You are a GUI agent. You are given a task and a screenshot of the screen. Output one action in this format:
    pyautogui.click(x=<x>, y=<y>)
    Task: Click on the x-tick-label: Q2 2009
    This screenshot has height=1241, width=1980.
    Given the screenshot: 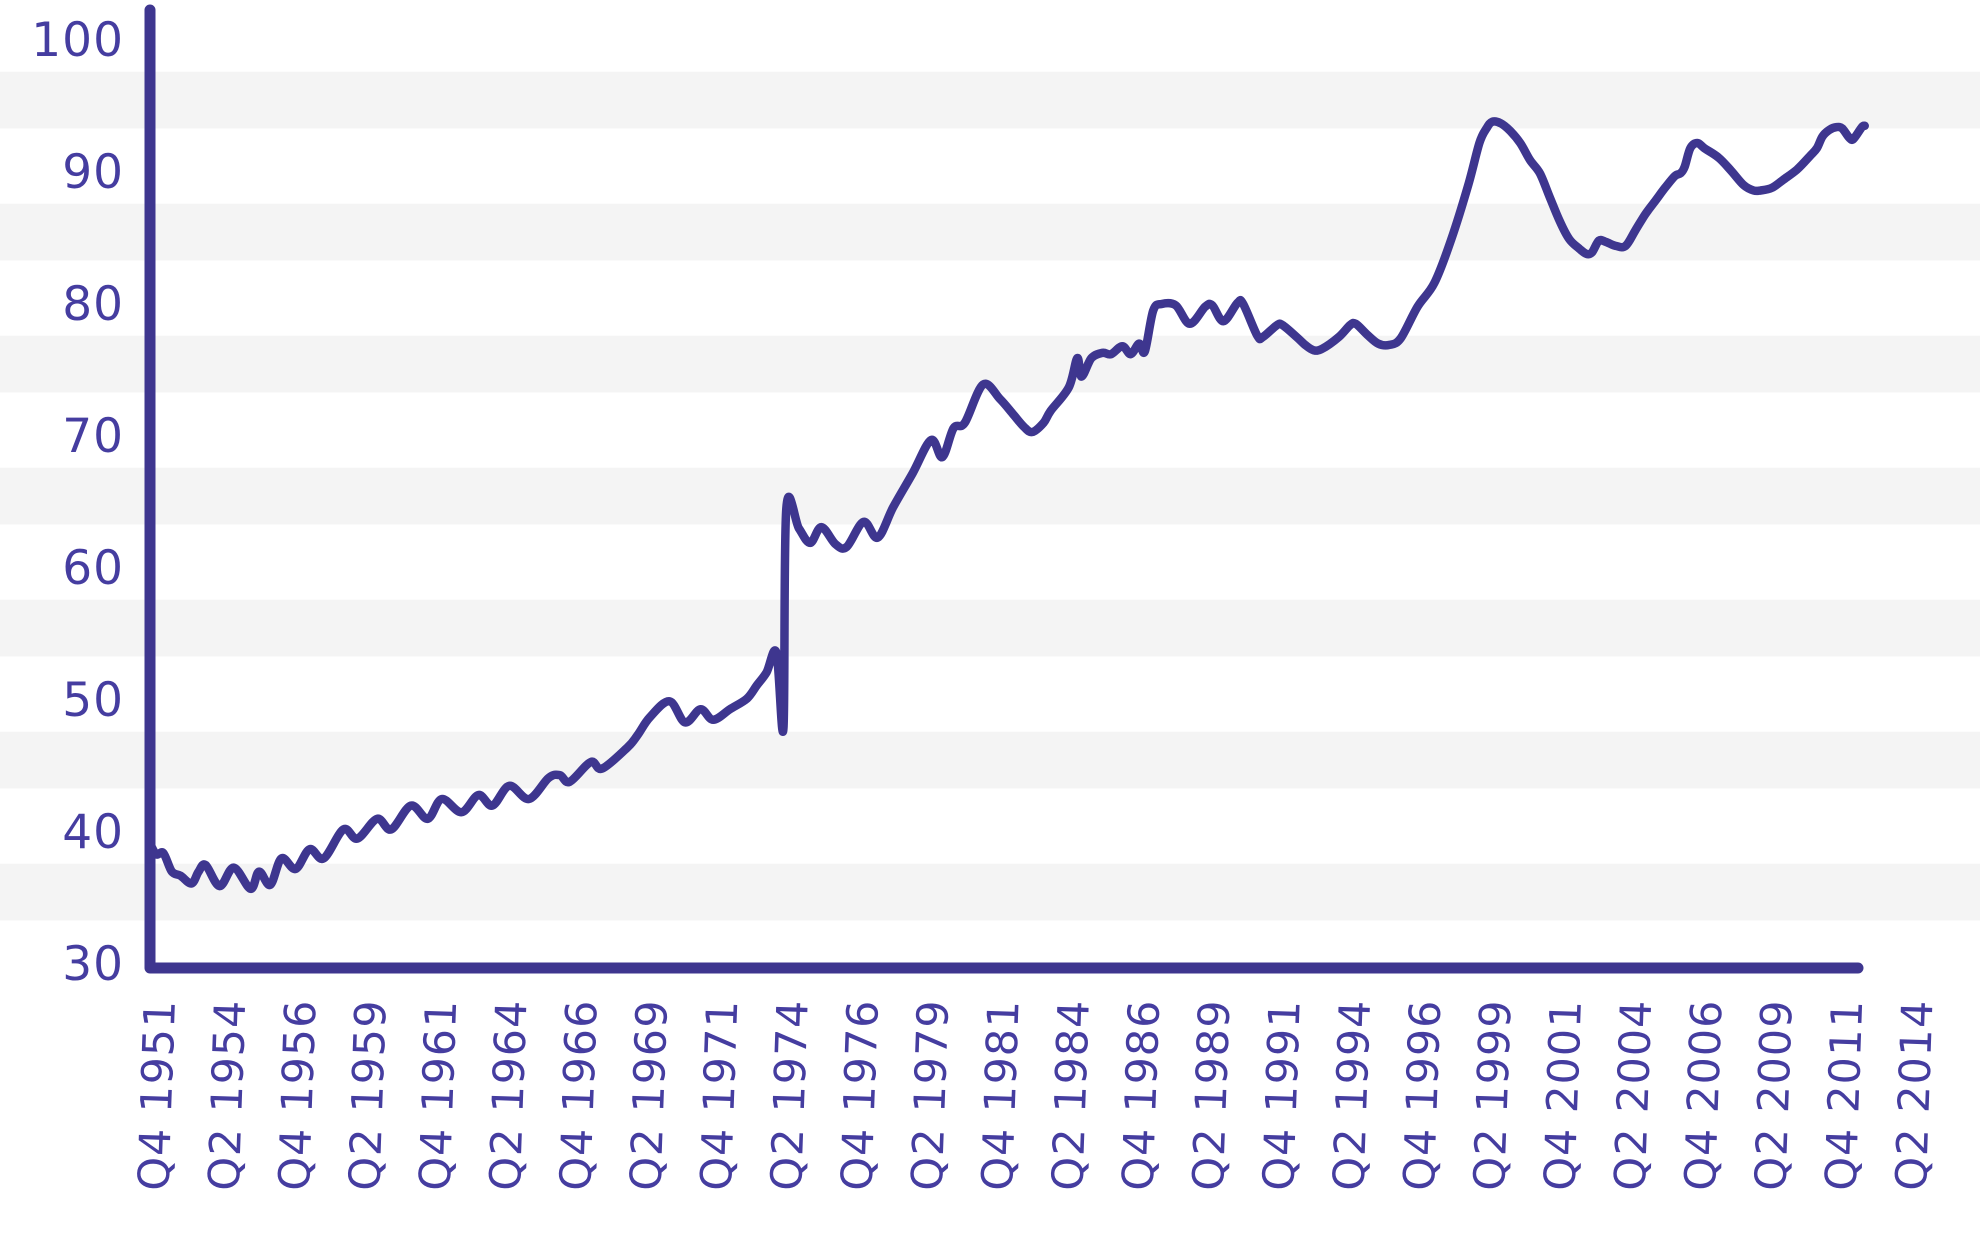 What is the action you would take?
    pyautogui.click(x=1774, y=1095)
    